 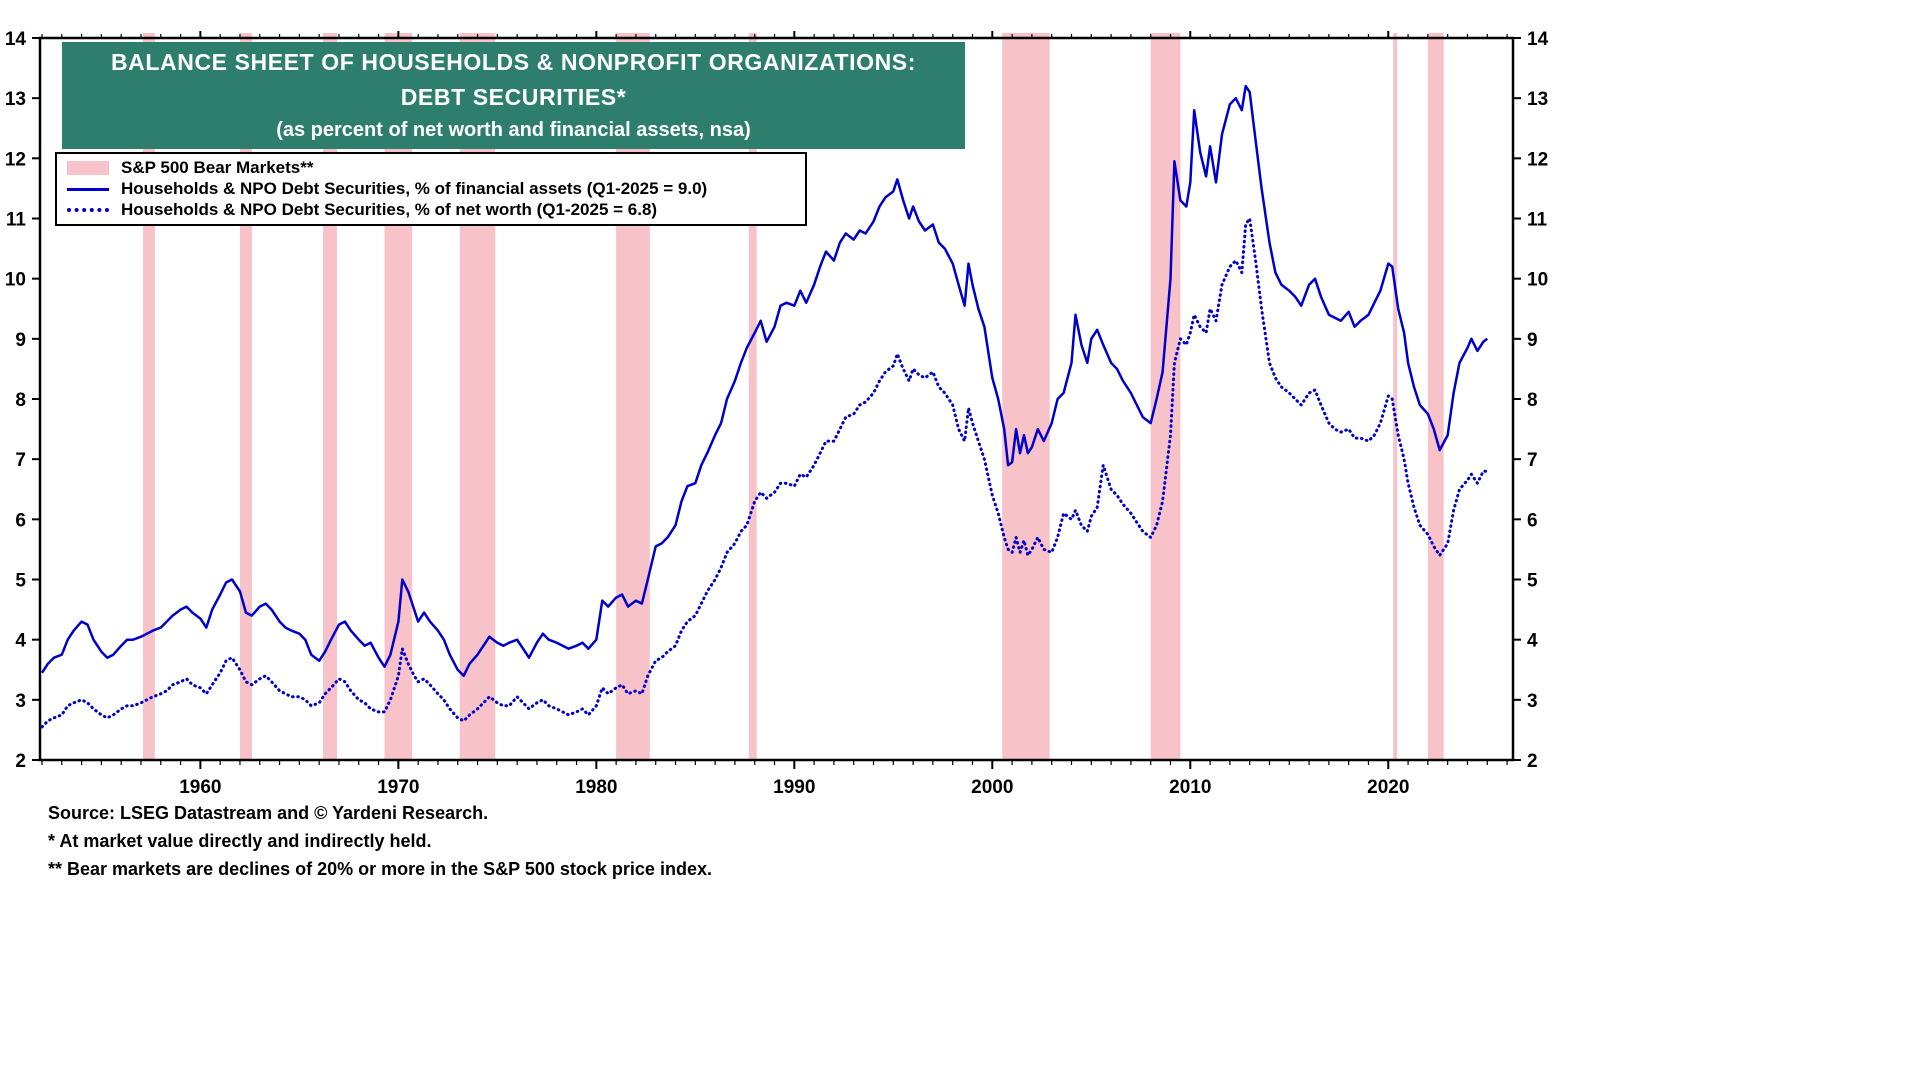 What do you see at coordinates (200, 787) in the screenshot?
I see `x-axis-label: 1960` at bounding box center [200, 787].